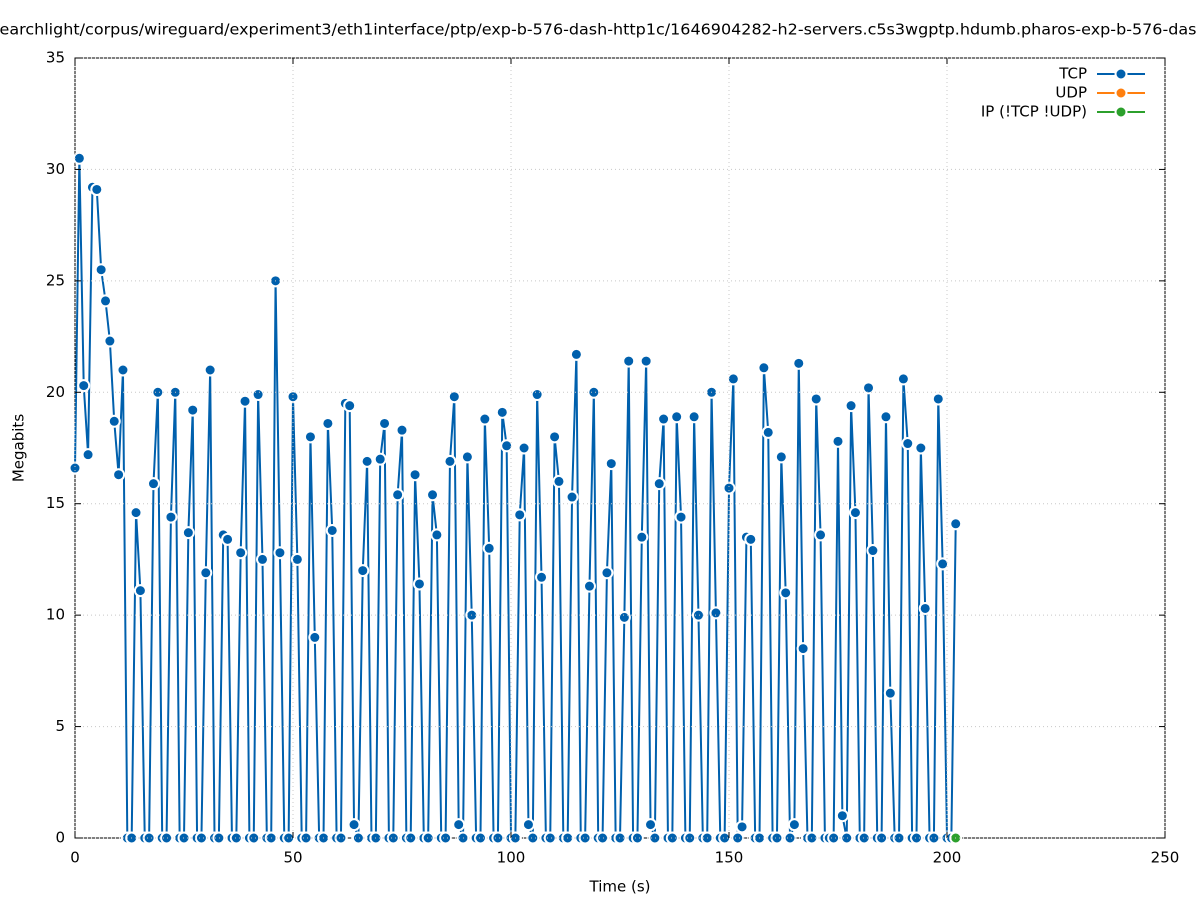  Describe the element at coordinates (620, 887) in the screenshot. I see `x-axis-label: Time (s)` at that location.